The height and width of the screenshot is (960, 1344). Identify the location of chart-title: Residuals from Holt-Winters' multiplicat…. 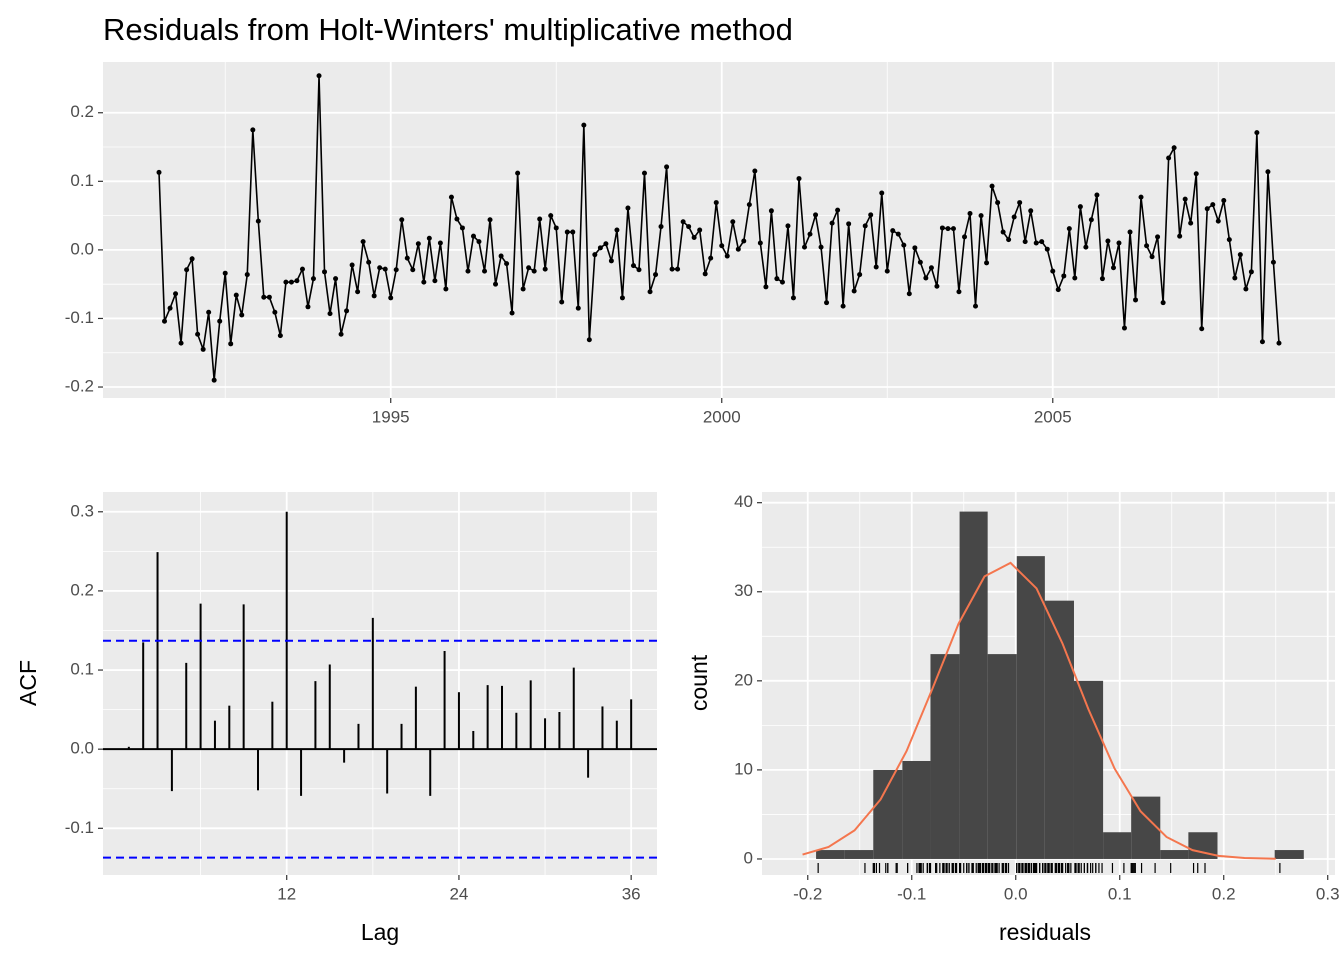
(448, 29).